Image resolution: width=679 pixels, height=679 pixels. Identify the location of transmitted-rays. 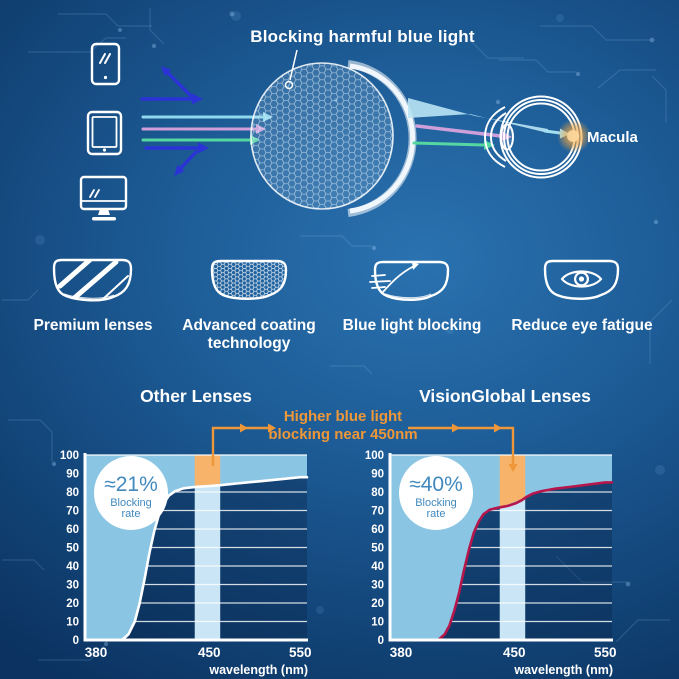
(489, 124).